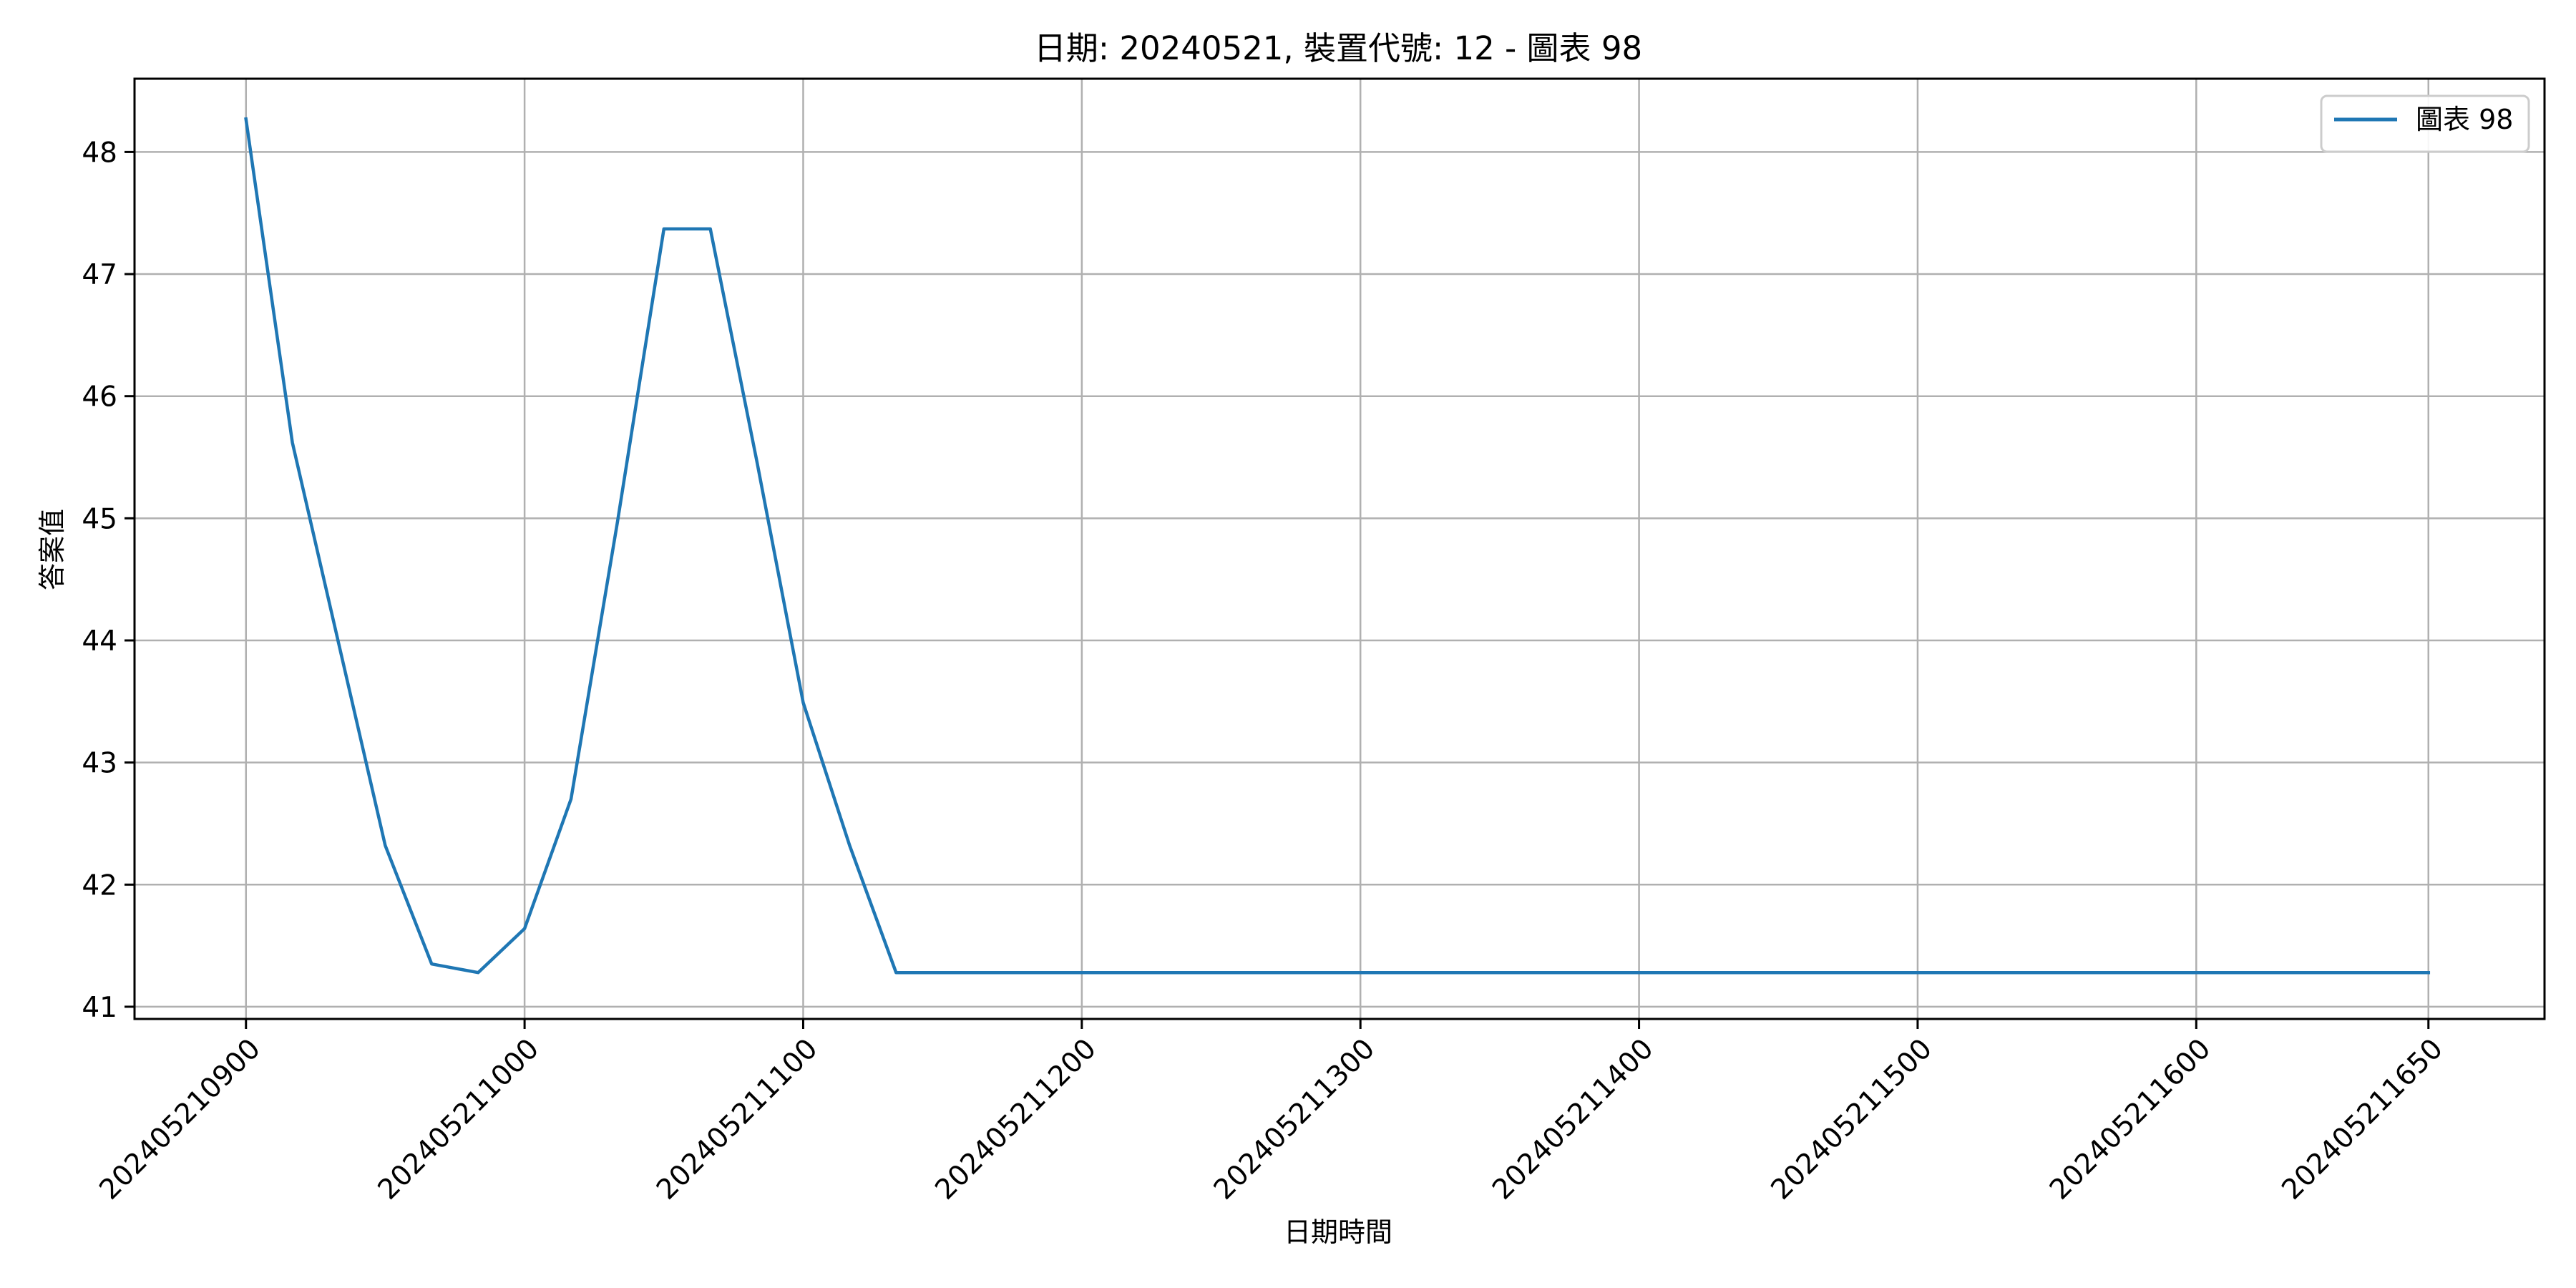  What do you see at coordinates (100, 153) in the screenshot?
I see `y-tick-label: 48` at bounding box center [100, 153].